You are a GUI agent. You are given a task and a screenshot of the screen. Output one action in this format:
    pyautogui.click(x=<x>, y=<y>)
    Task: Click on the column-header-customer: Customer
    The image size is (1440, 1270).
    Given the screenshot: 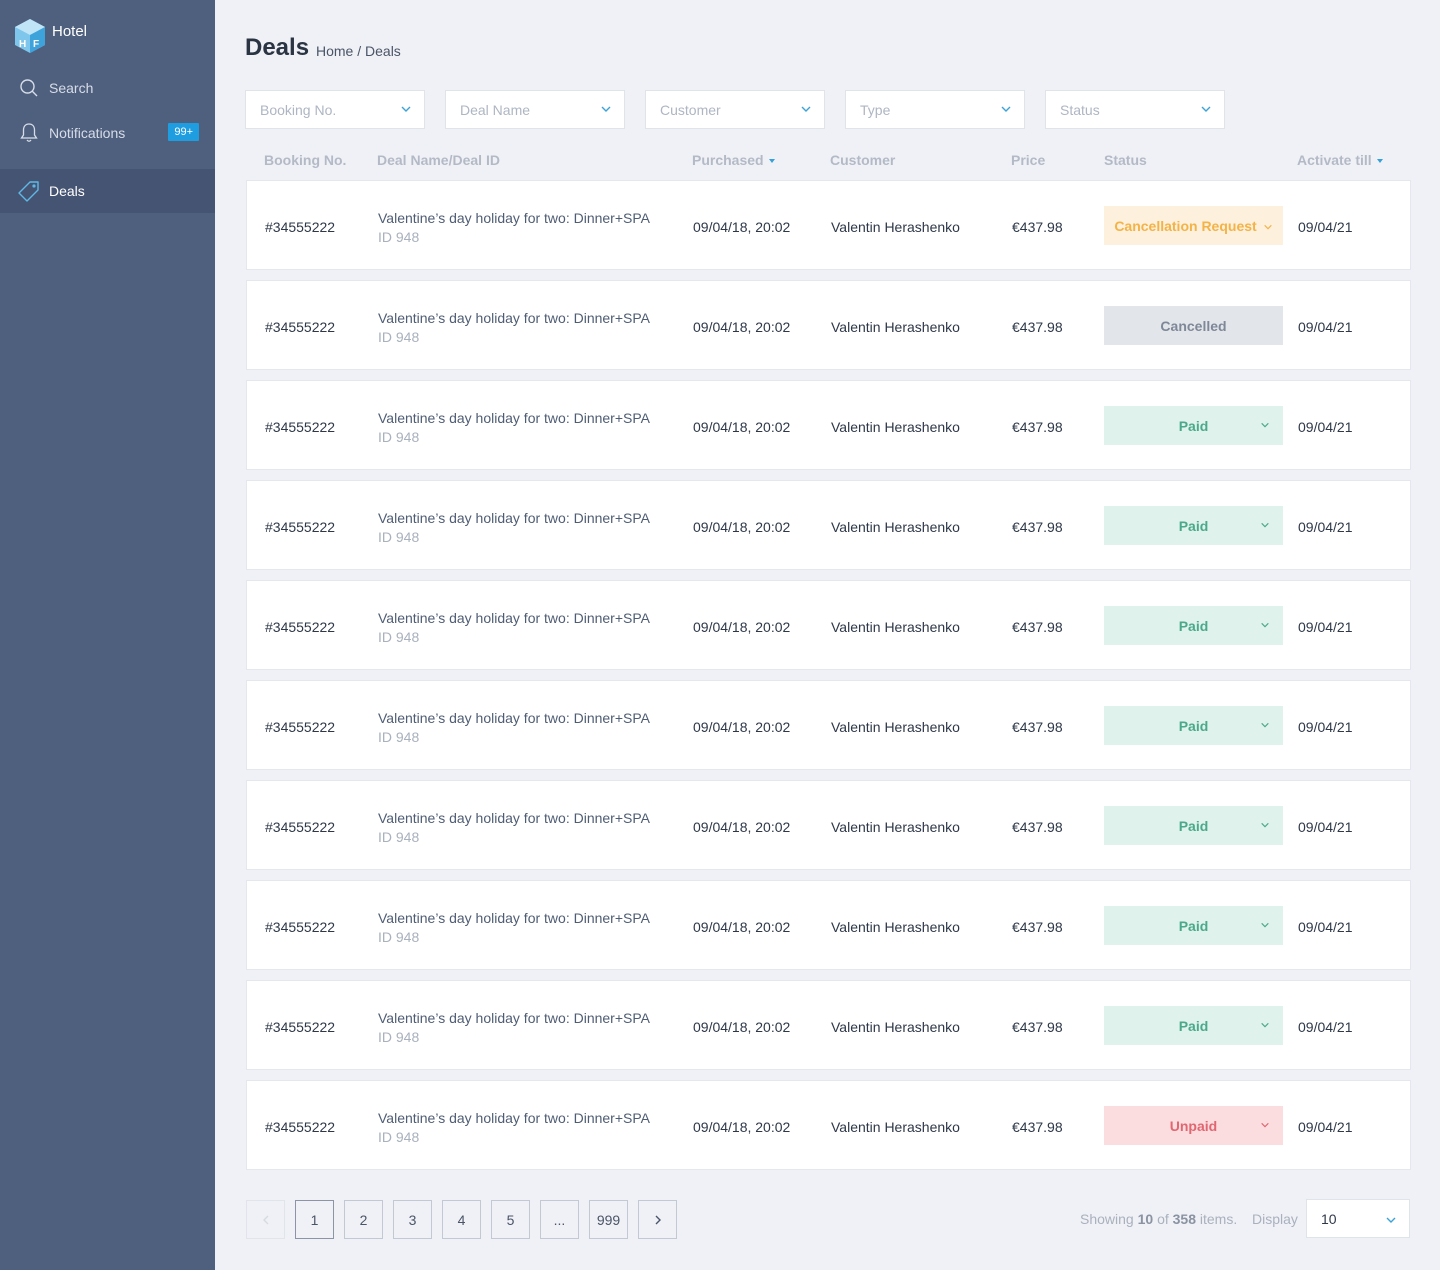 What is the action you would take?
    pyautogui.click(x=862, y=160)
    